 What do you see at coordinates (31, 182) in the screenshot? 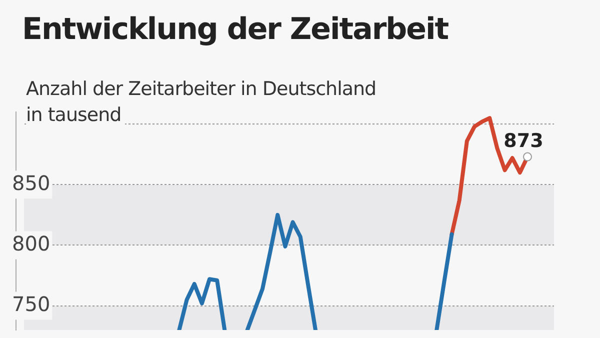
I see `y-tick-label: 850` at bounding box center [31, 182].